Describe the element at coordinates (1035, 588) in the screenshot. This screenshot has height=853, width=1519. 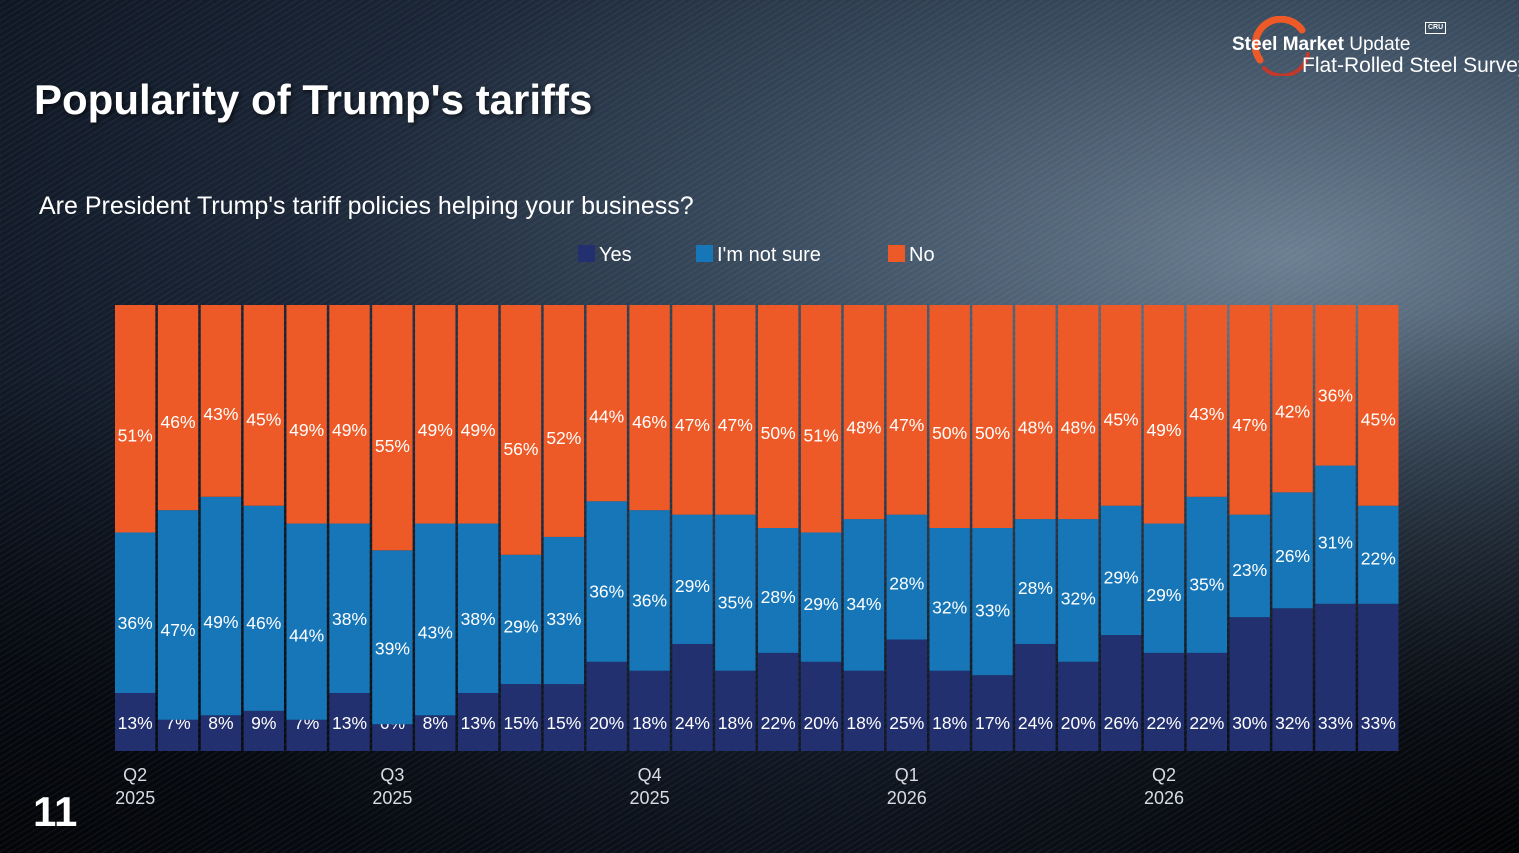
I see `data-label: 28%` at that location.